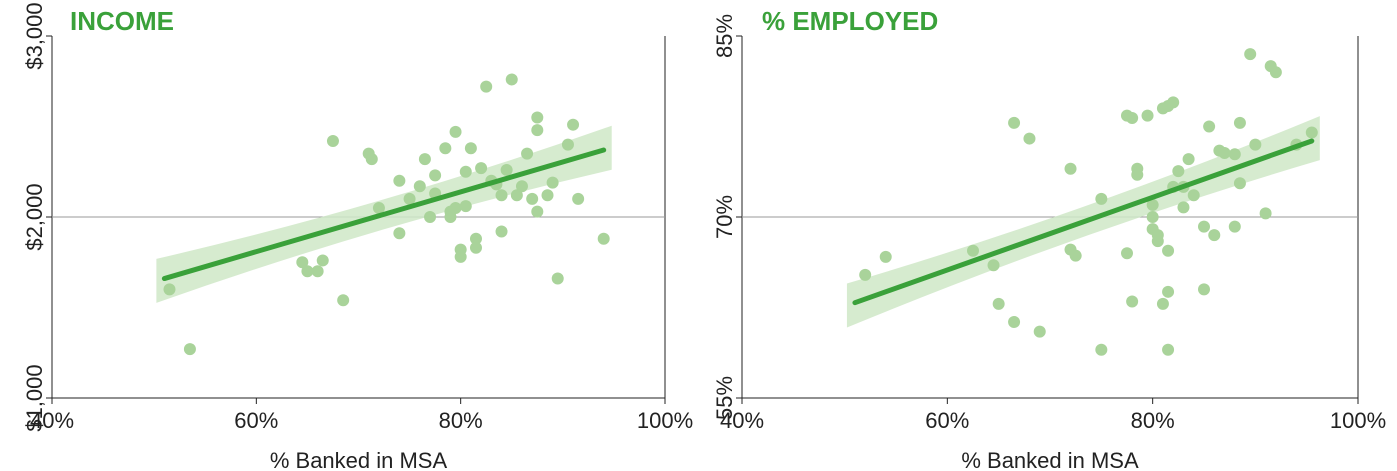 The height and width of the screenshot is (471, 1397). I want to click on x-tick-label: 100%, so click(1358, 420).